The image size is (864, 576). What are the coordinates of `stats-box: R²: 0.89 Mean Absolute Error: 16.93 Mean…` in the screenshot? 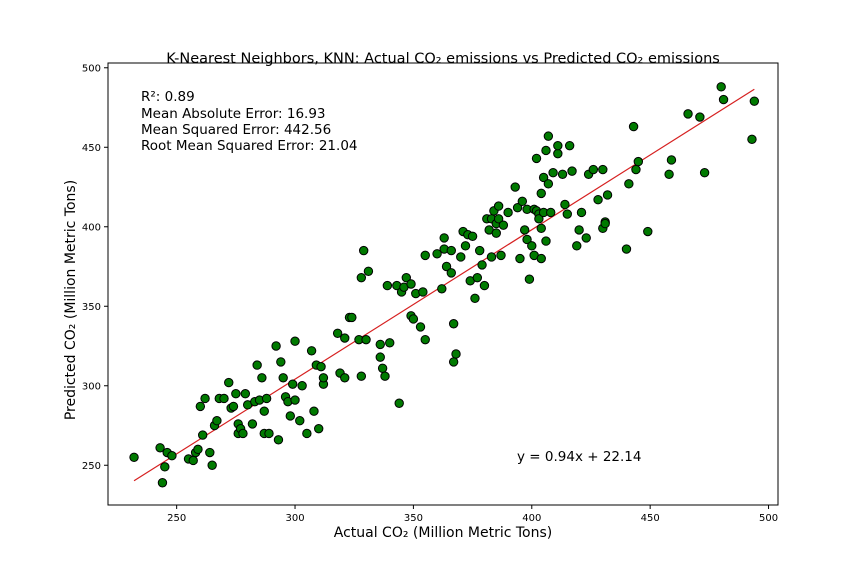 It's located at (249, 121).